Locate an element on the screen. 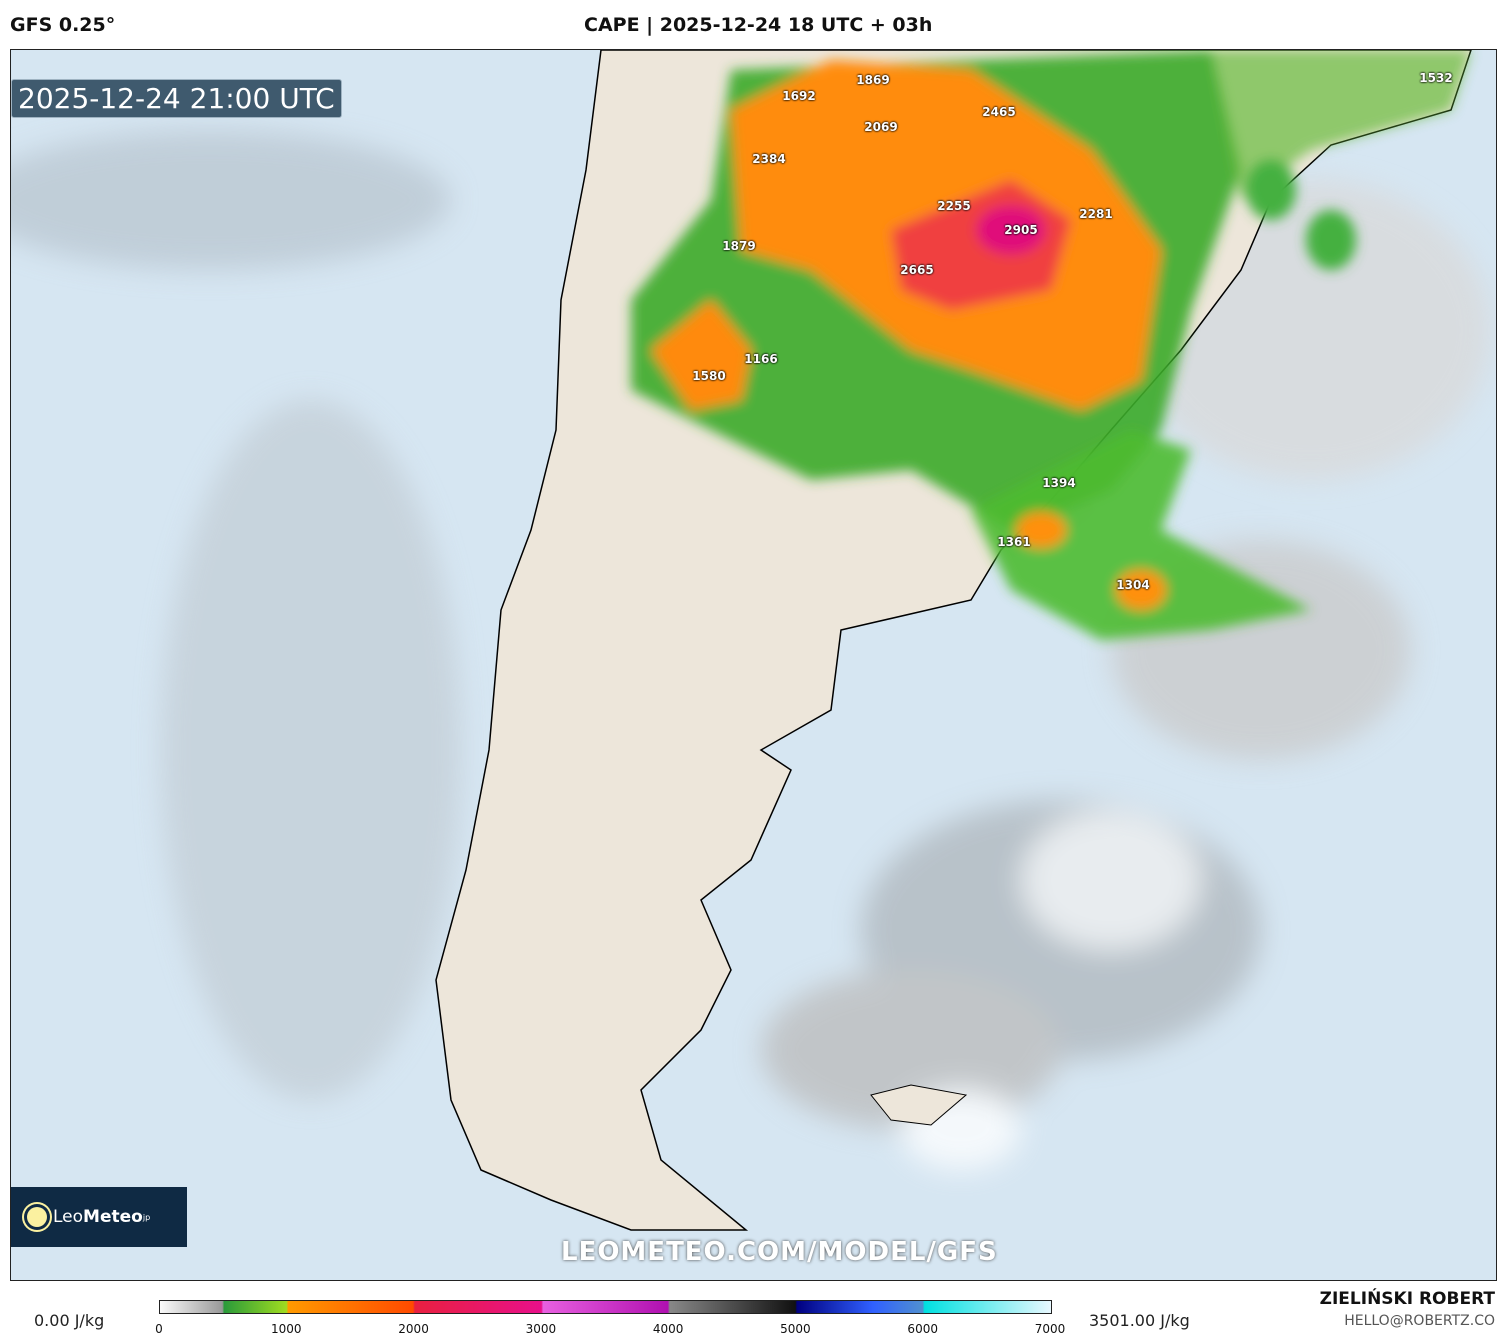  author: ZIELIŃSKI ROBERT is located at coordinates (1407, 1299).